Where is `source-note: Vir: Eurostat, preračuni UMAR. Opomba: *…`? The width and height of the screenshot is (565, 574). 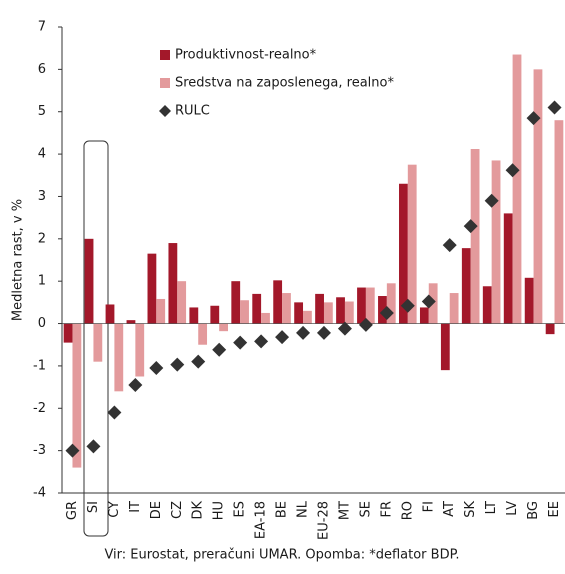 source-note: Vir: Eurostat, preračuni UMAR. Opomba: *… is located at coordinates (281, 555).